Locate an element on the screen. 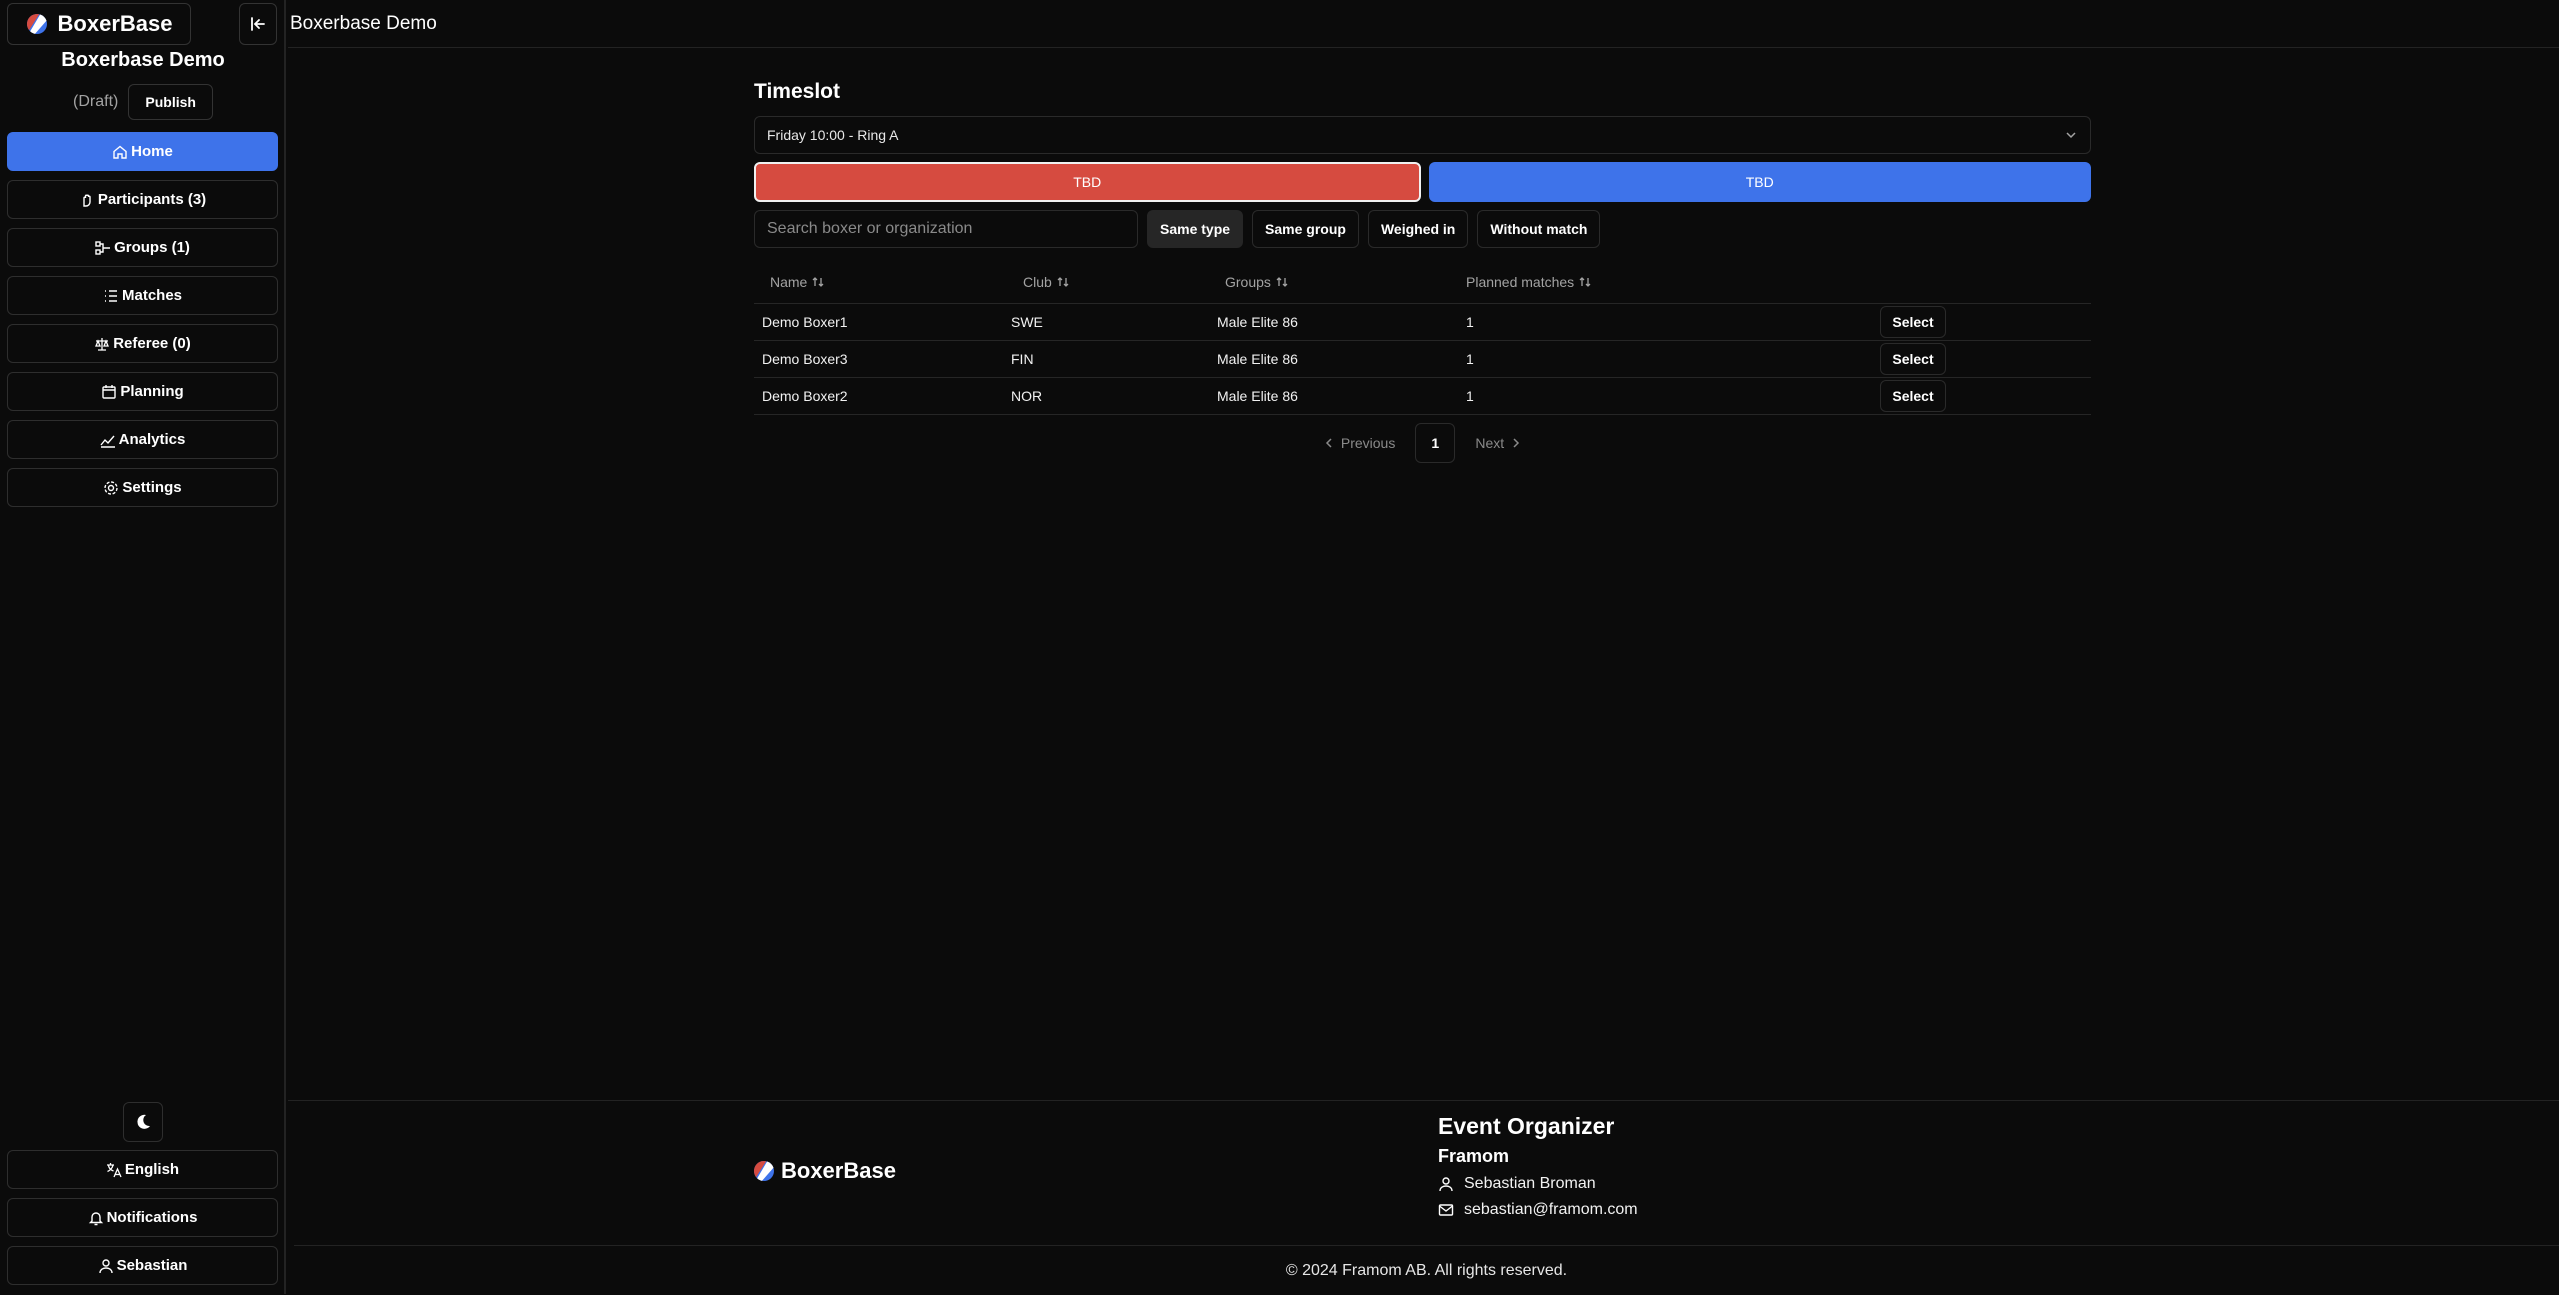 The image size is (2559, 1295). next-page-button: Next is located at coordinates (1498, 443).